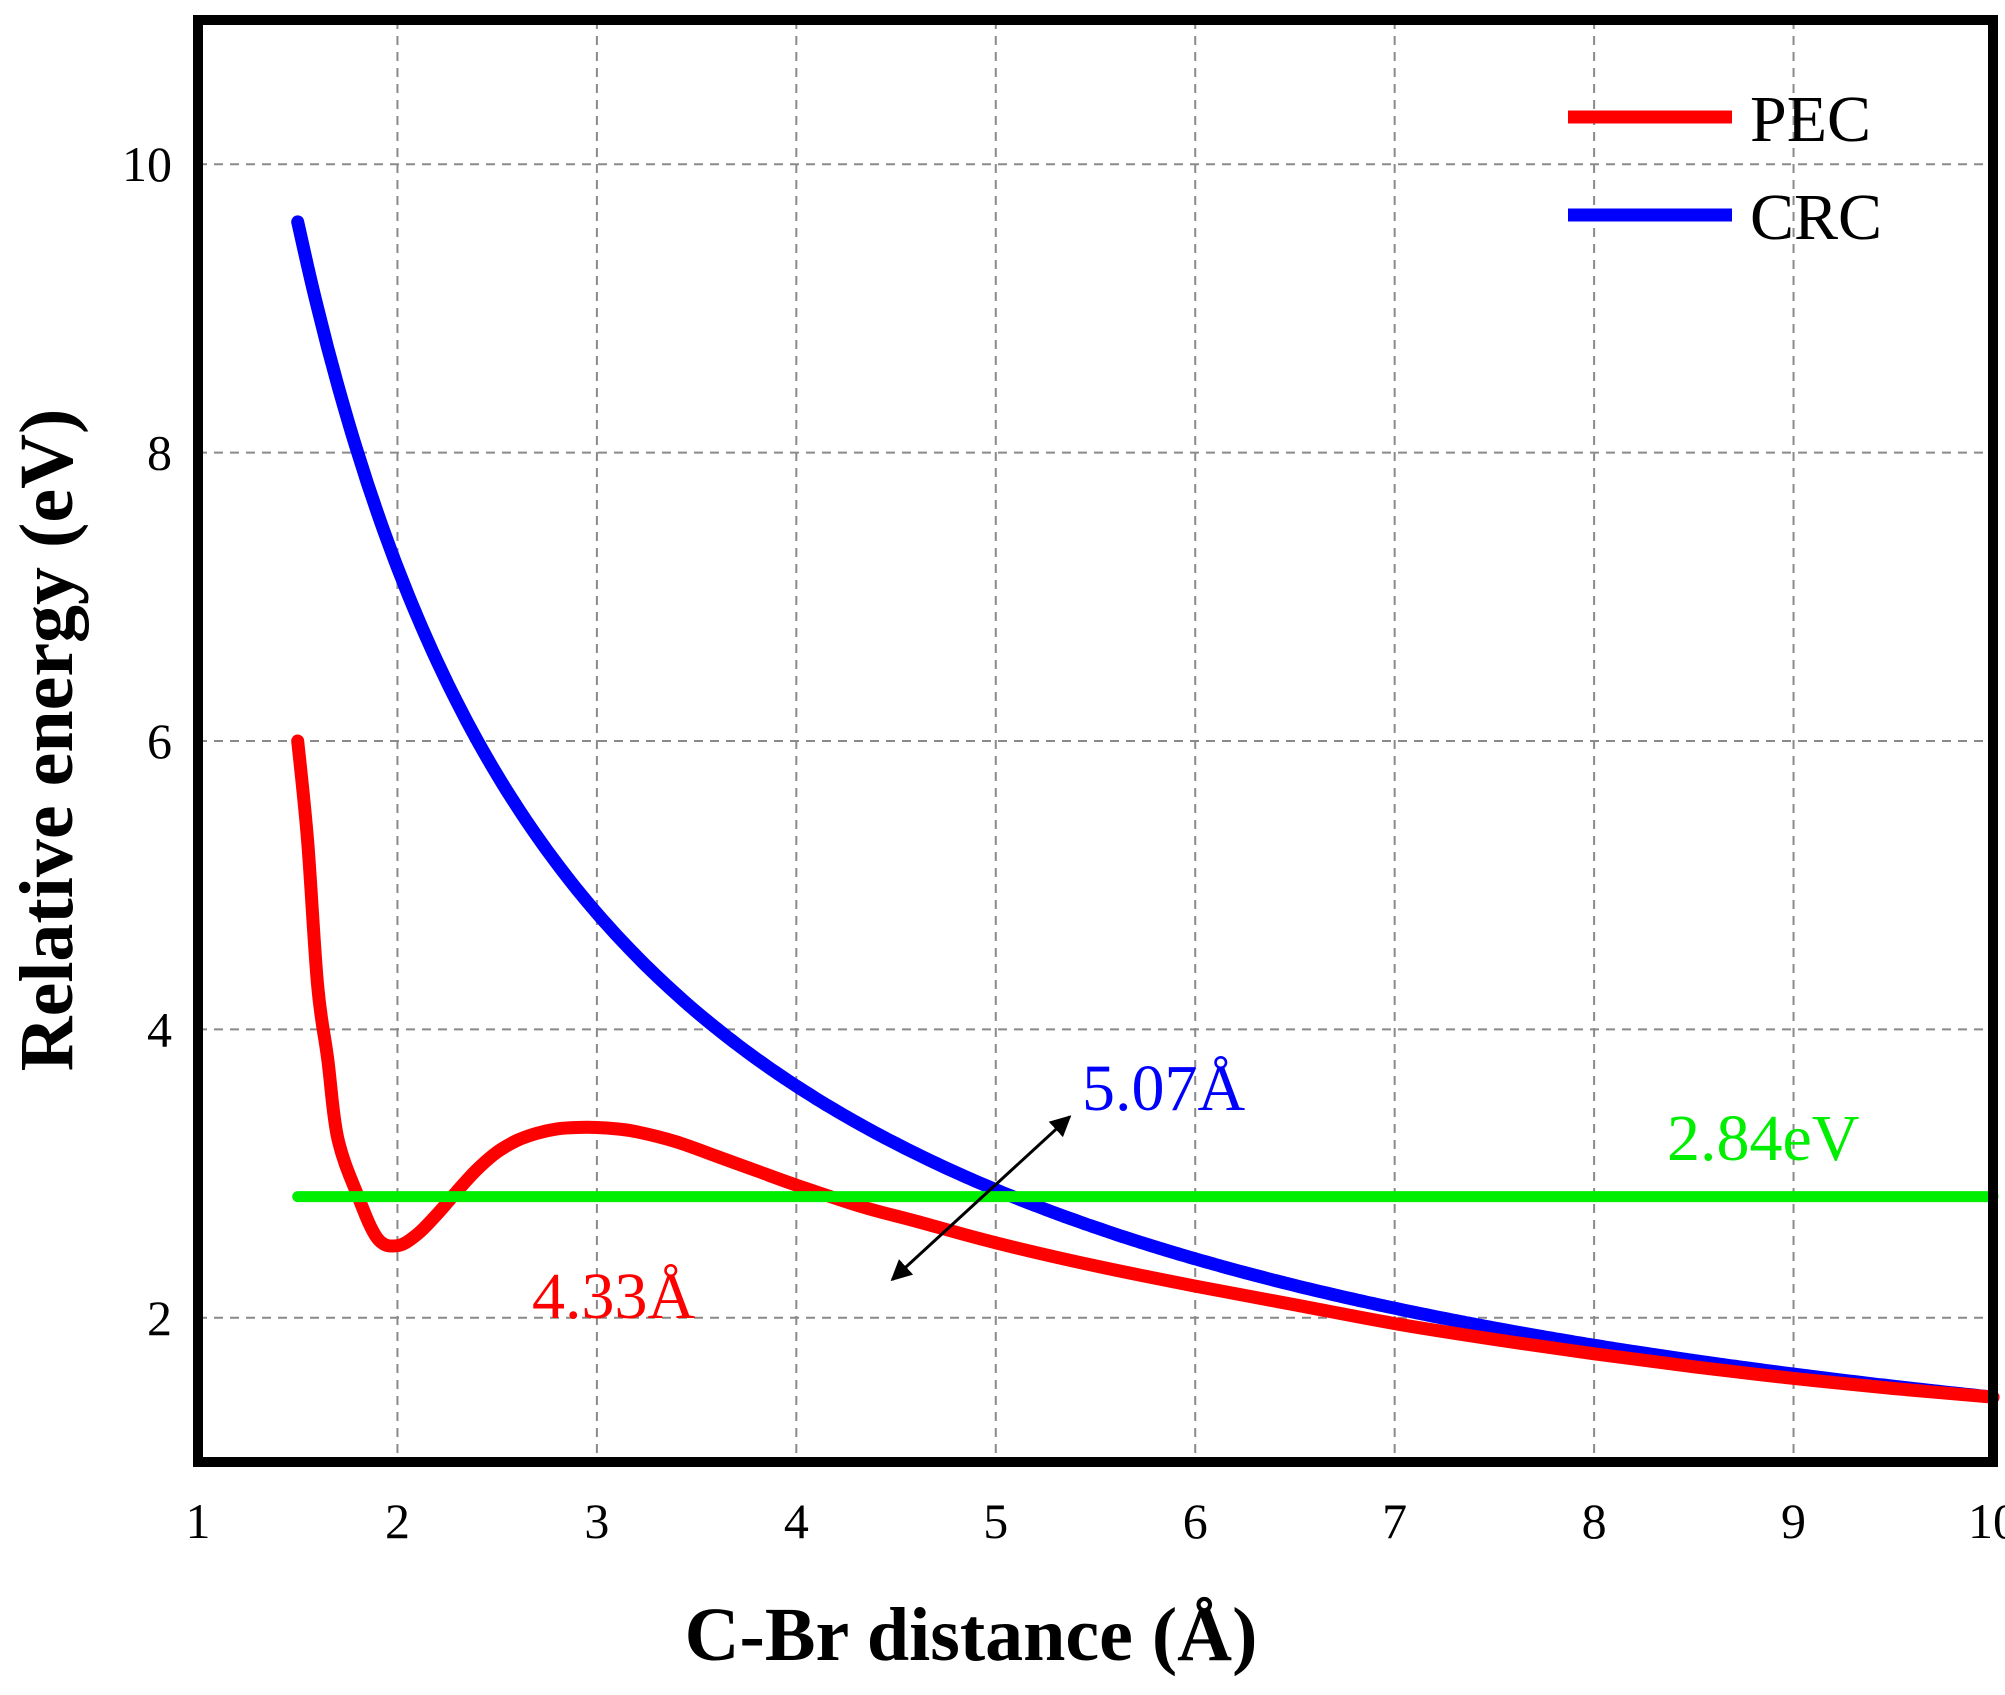 Image resolution: width=2005 pixels, height=1695 pixels. Describe the element at coordinates (1793, 1521) in the screenshot. I see `x-tick-label: 9` at that location.